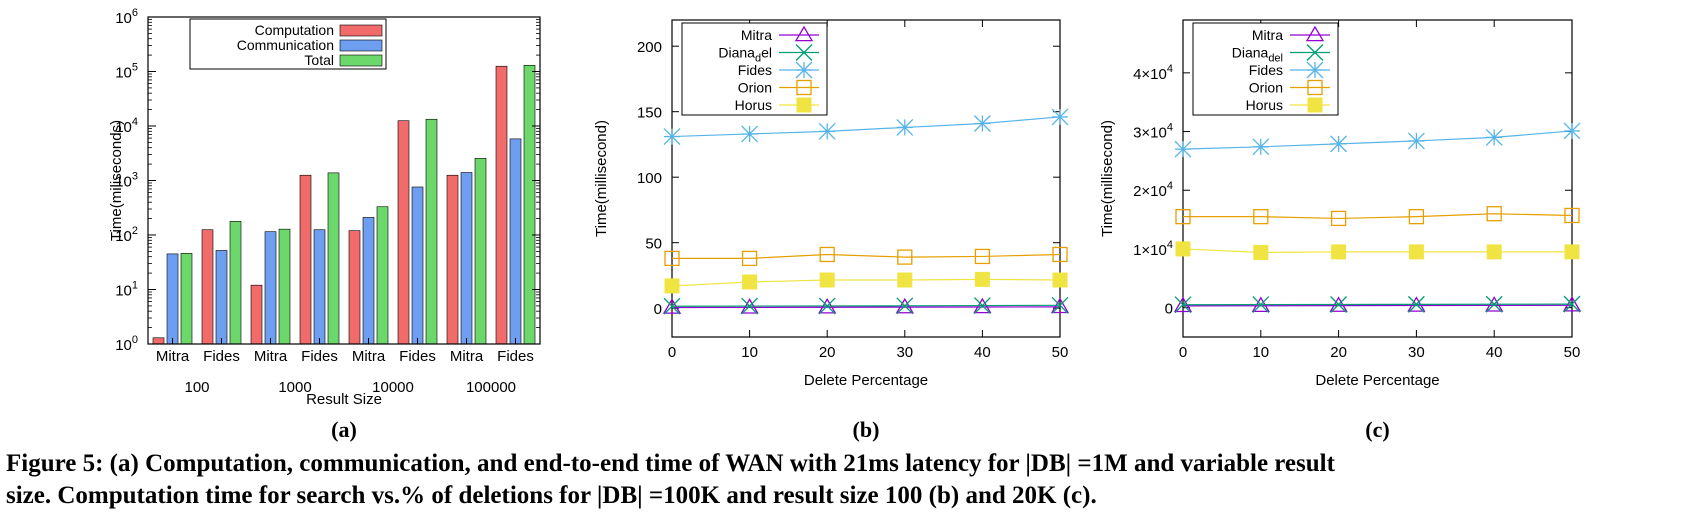  What do you see at coordinates (344, 429) in the screenshot?
I see `panel-label-a: (a)` at bounding box center [344, 429].